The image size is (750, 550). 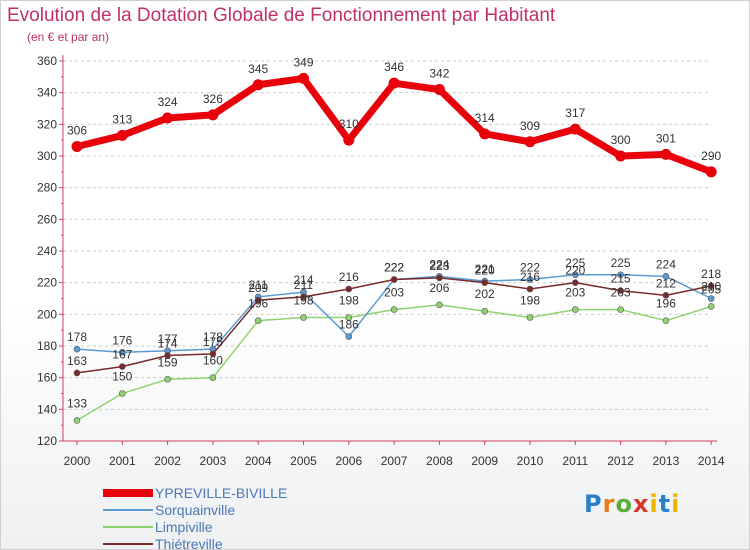 I want to click on y-tick-label: 140, so click(x=47, y=409).